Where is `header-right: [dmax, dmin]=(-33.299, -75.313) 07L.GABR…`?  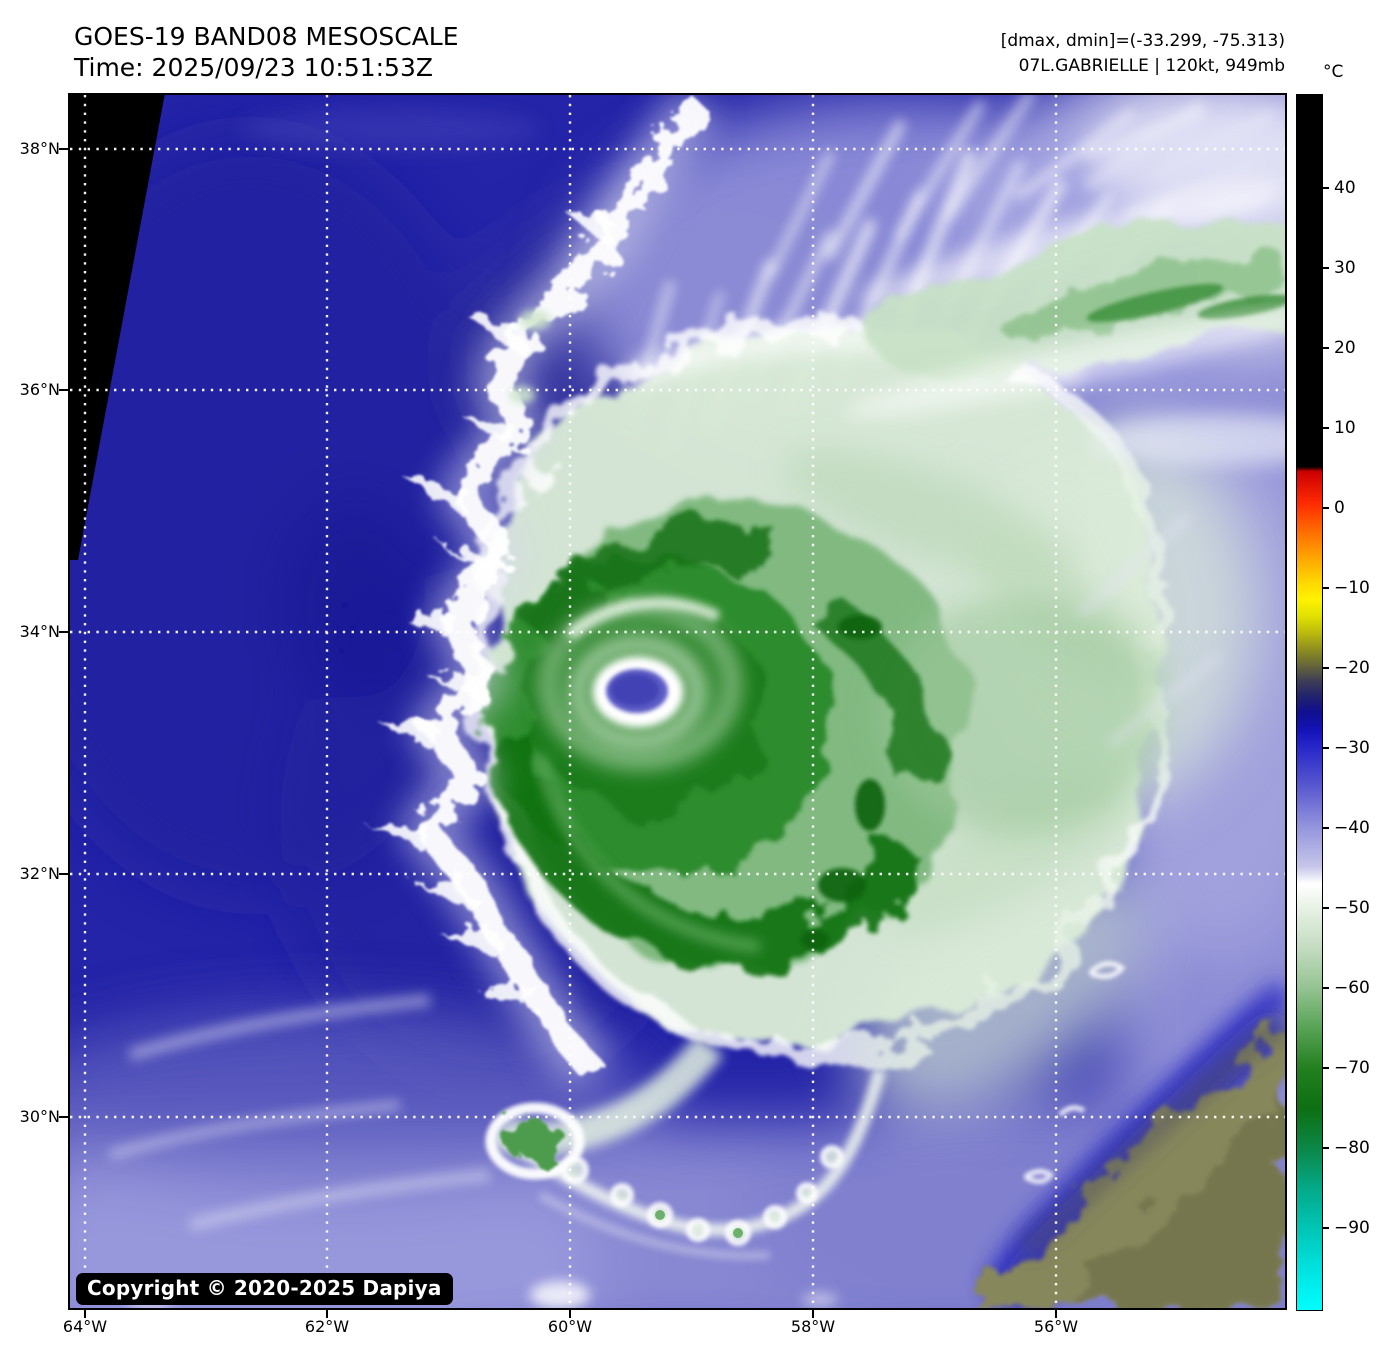
header-right: [dmax, dmin]=(-33.299, -75.313) 07L.GABR… is located at coordinates (1143, 54).